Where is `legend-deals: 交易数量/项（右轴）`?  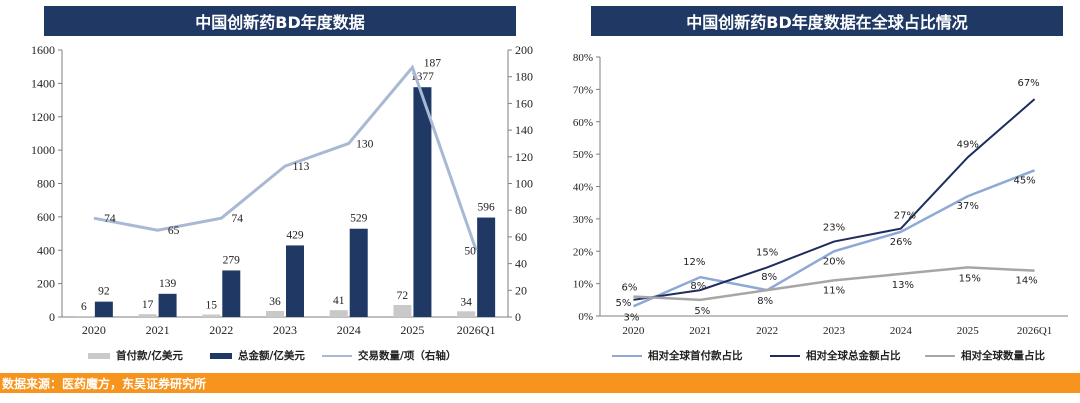 legend-deals: 交易数量/项（右轴） is located at coordinates (389, 355).